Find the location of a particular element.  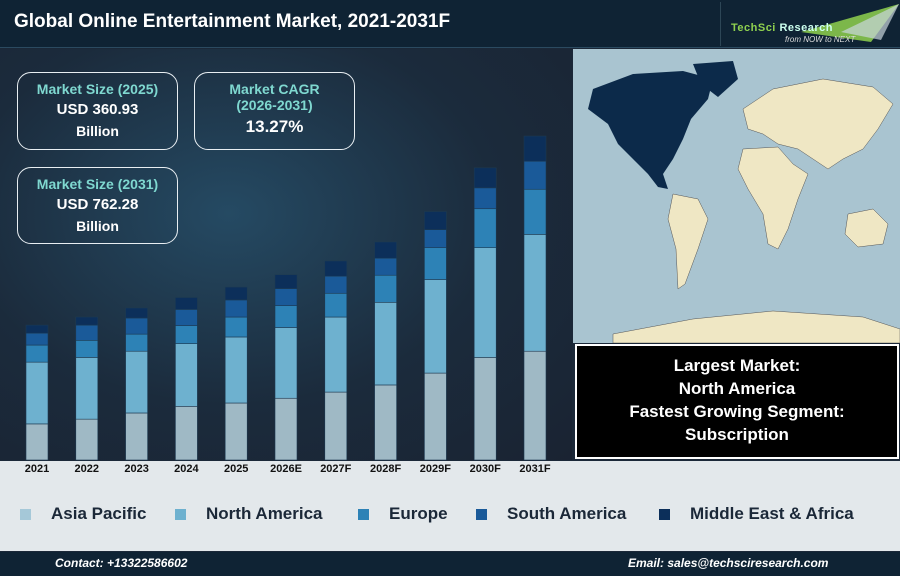

legend-item-middle-east-africa: Middle East & Africa is located at coordinates (756, 514).